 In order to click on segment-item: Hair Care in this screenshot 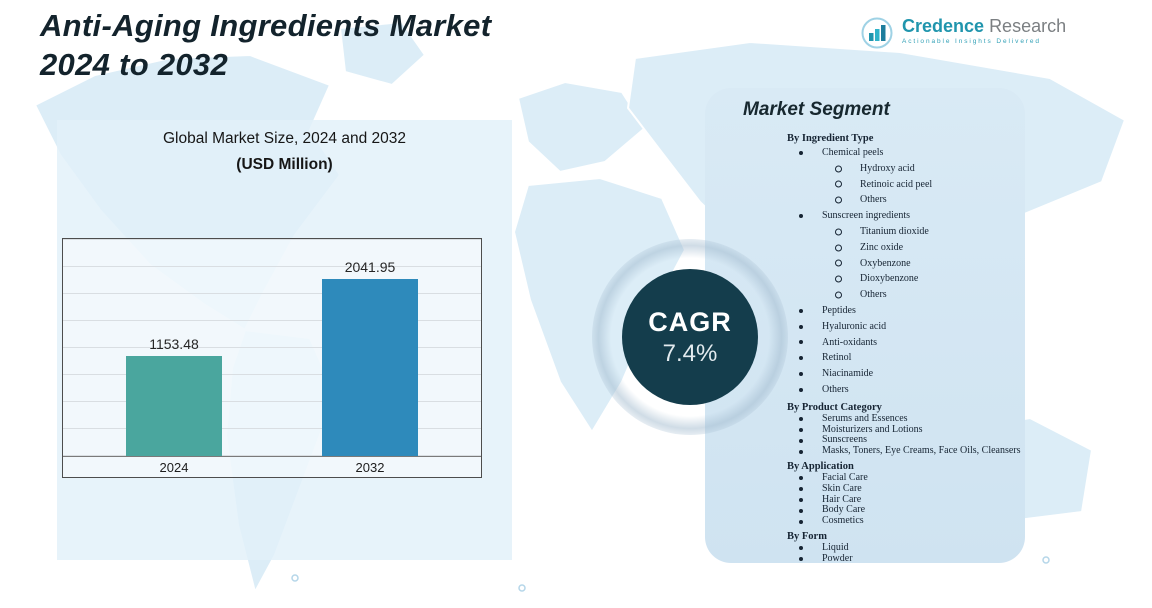, I will do `click(865, 500)`.